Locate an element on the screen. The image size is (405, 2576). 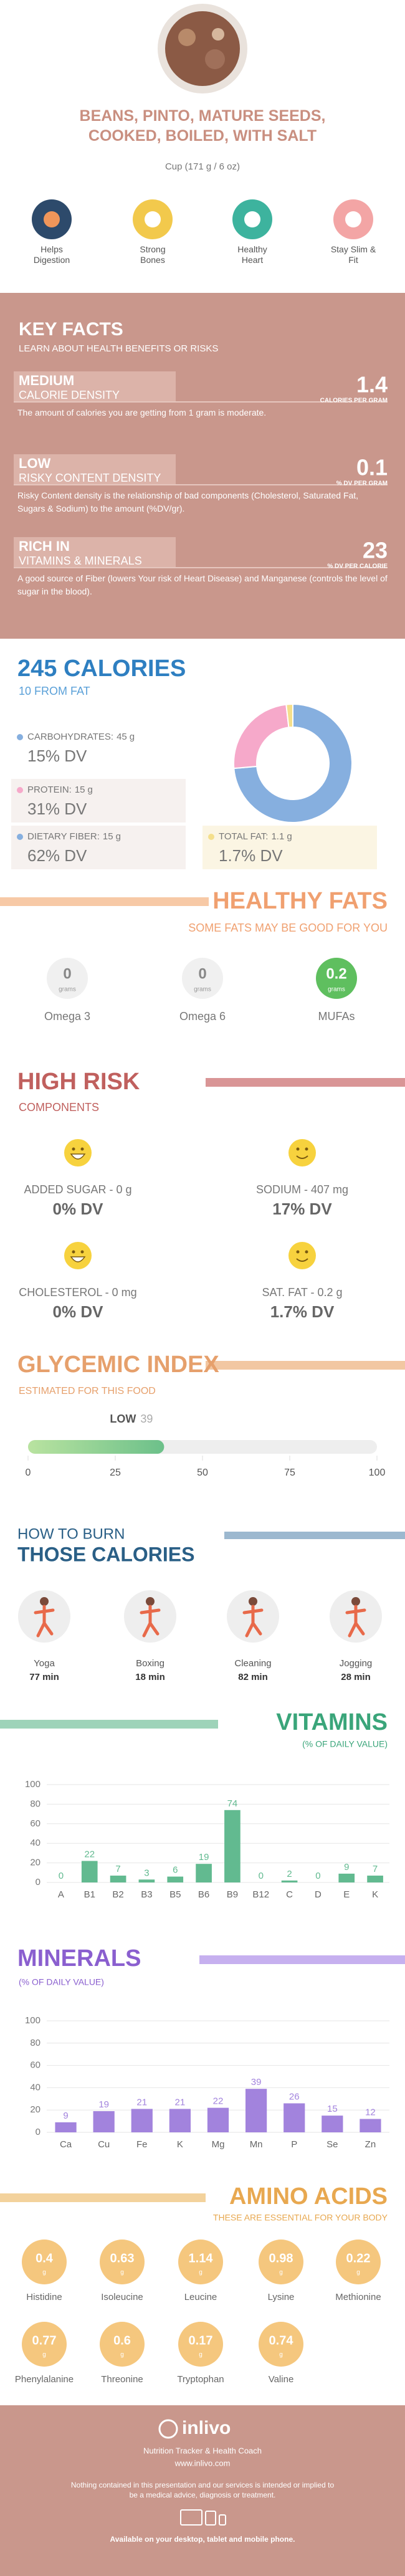
activity-time: 77 min is located at coordinates (44, 1677).